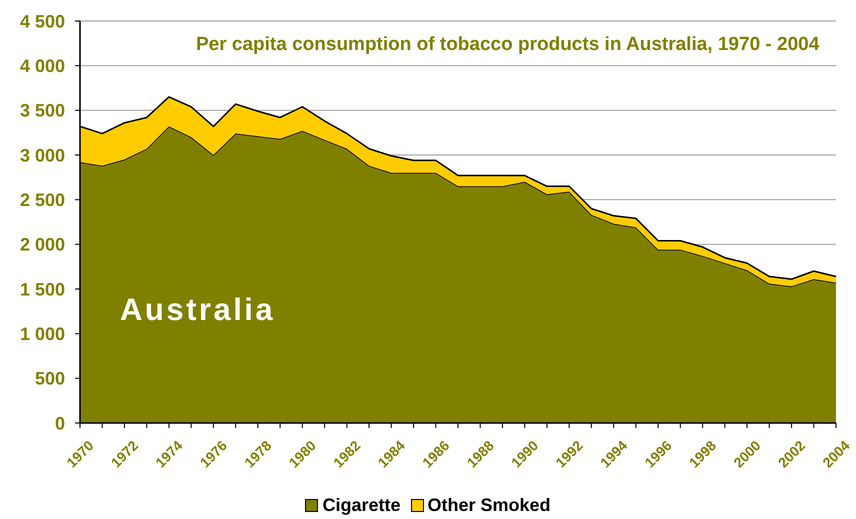  Describe the element at coordinates (59, 423) in the screenshot. I see `y-tick-label: 0` at that location.